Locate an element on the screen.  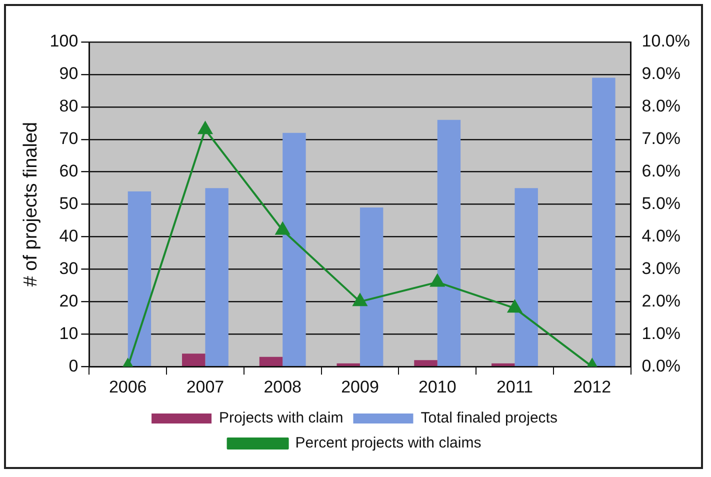
x-tick-label: 2012 is located at coordinates (592, 386).